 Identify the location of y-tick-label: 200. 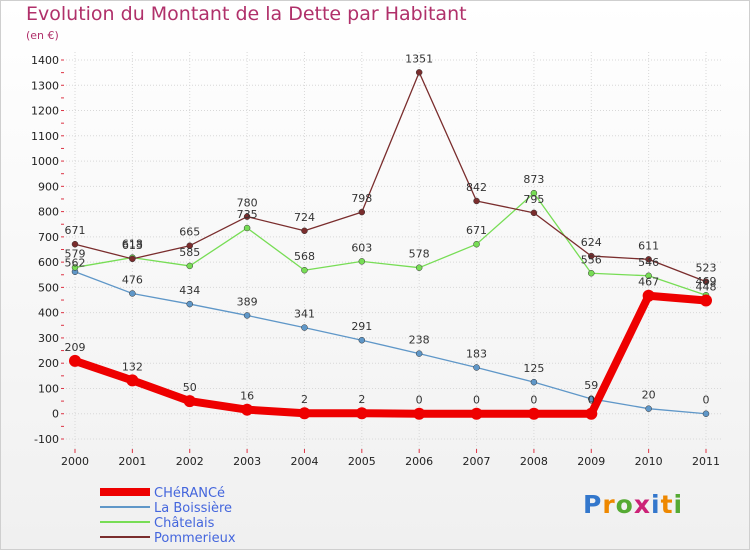
(48, 363).